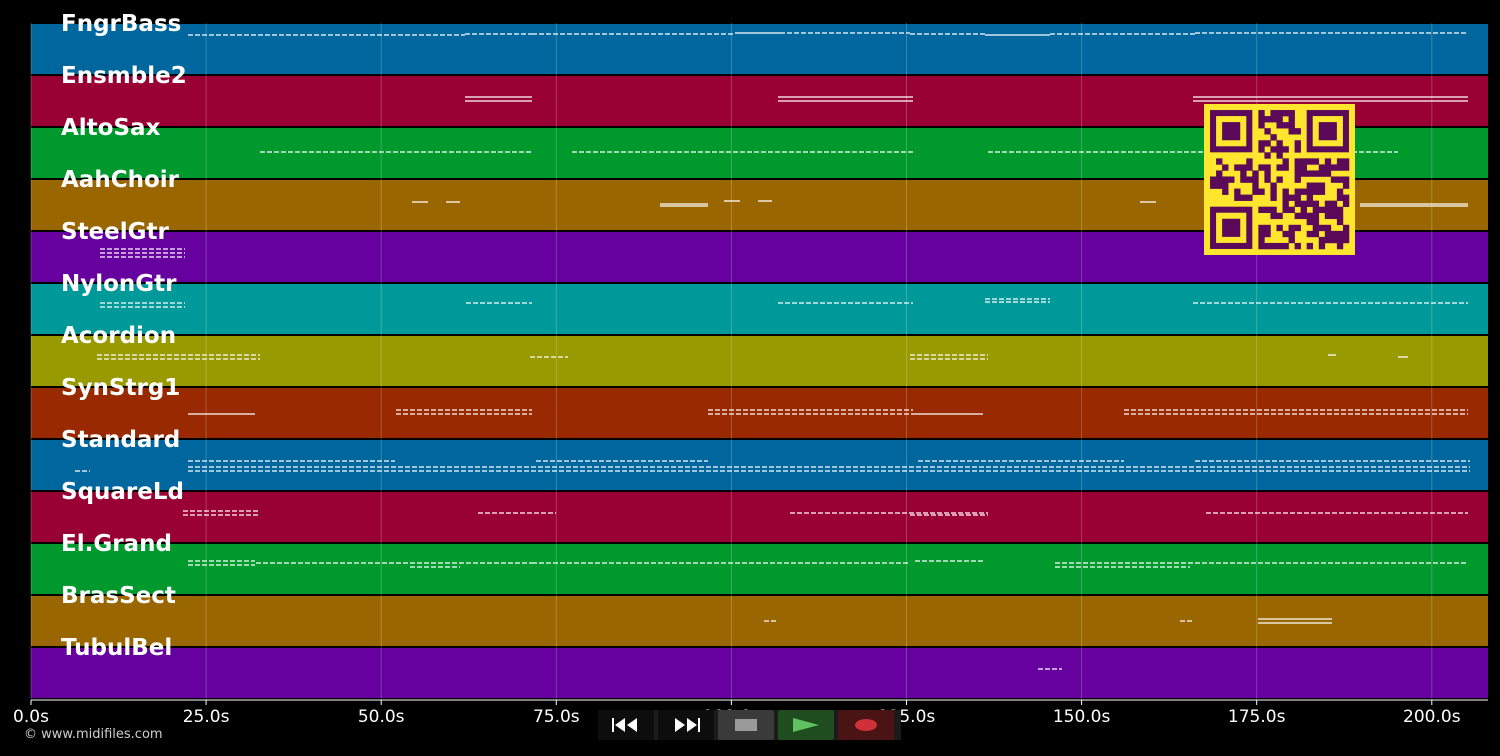 This screenshot has width=1500, height=756. I want to click on track-label: FngrBass, so click(121, 24).